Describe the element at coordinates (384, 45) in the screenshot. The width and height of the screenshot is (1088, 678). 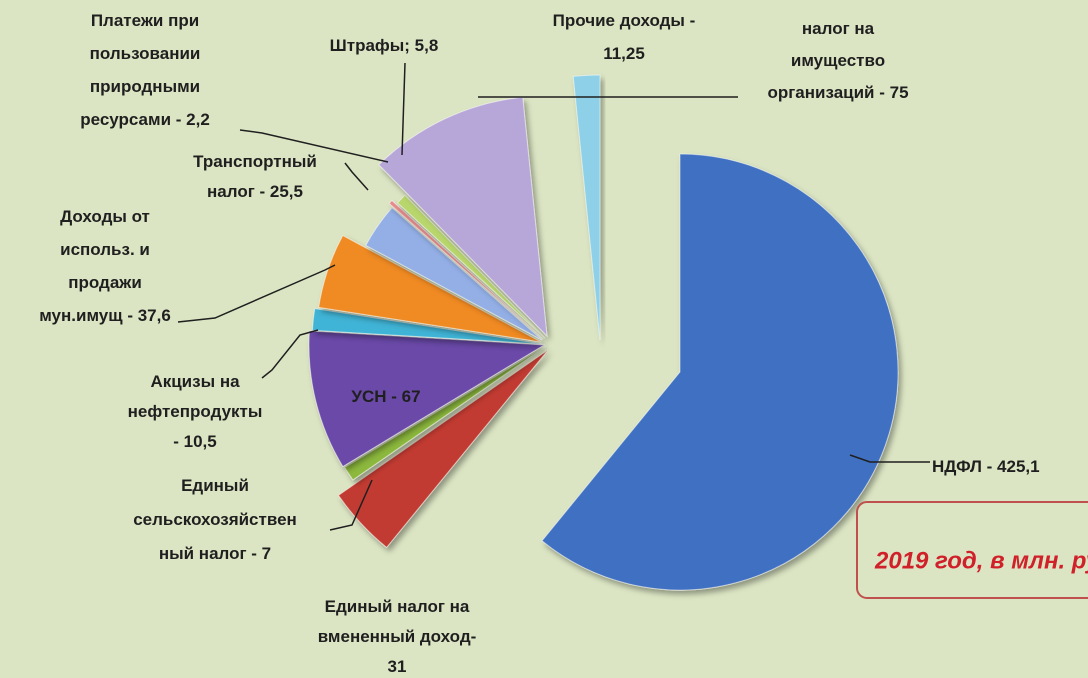
I see `data-label: Штрафы; 5,8` at that location.